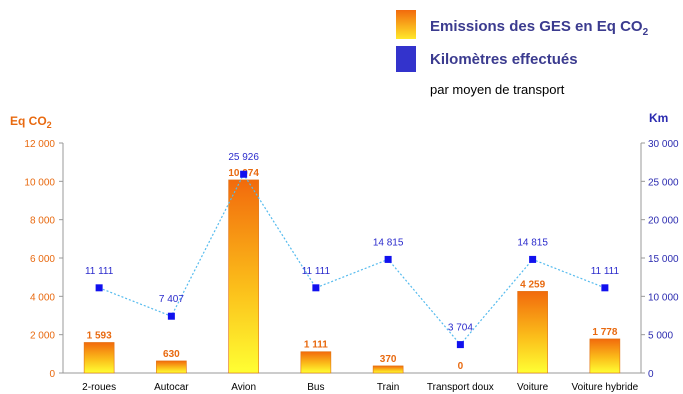 Image resolution: width=683 pixels, height=394 pixels. Describe the element at coordinates (39, 144) in the screenshot. I see `y-left-tick-label: 12 000` at that location.